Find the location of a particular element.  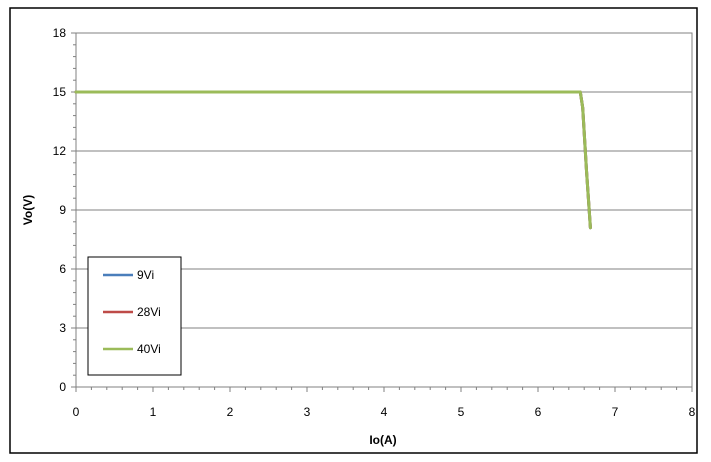

y-tick-label: 0 is located at coordinates (62, 387).